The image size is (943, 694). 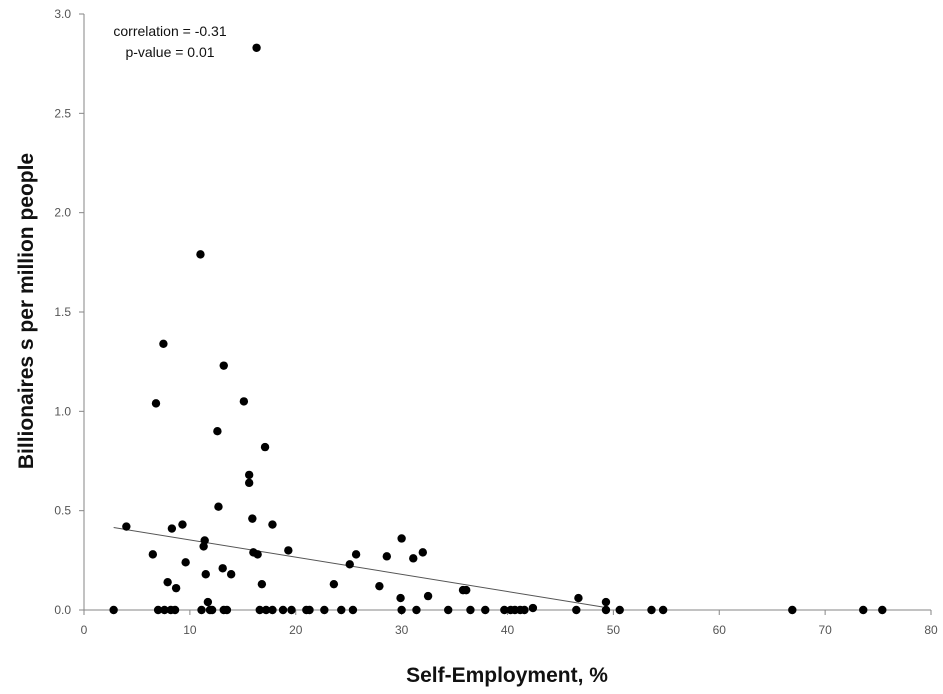 I want to click on p-value-annotation: p-value = 0.01, so click(x=169, y=52).